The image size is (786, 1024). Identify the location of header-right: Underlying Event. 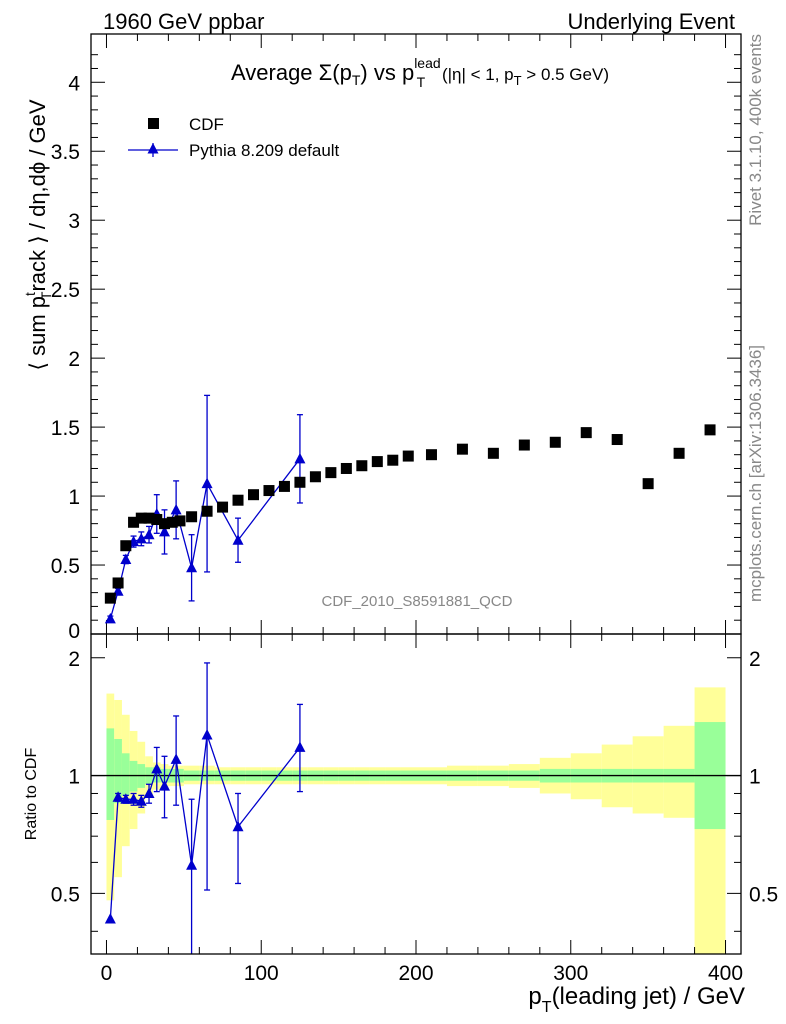
(651, 21).